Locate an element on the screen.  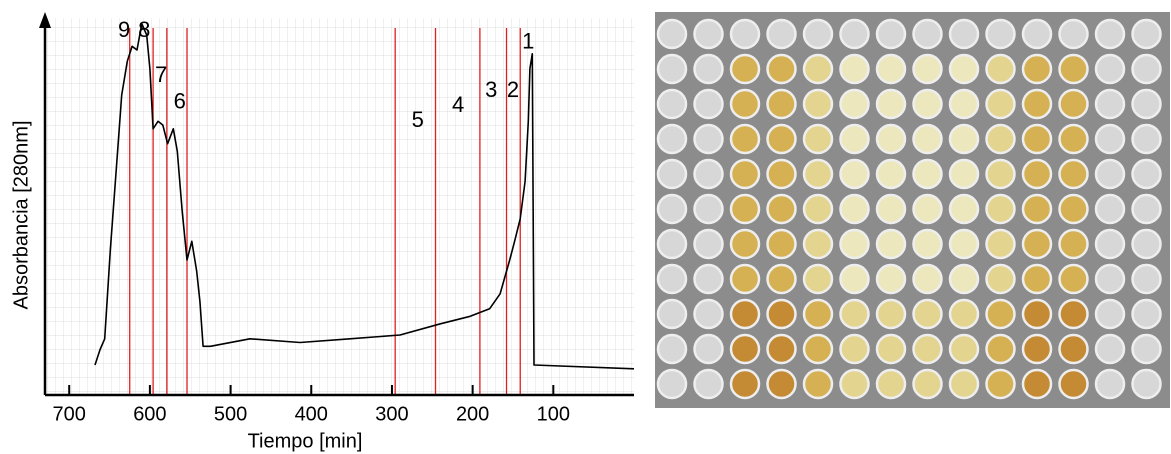
fraction-label: 1 is located at coordinates (528, 40).